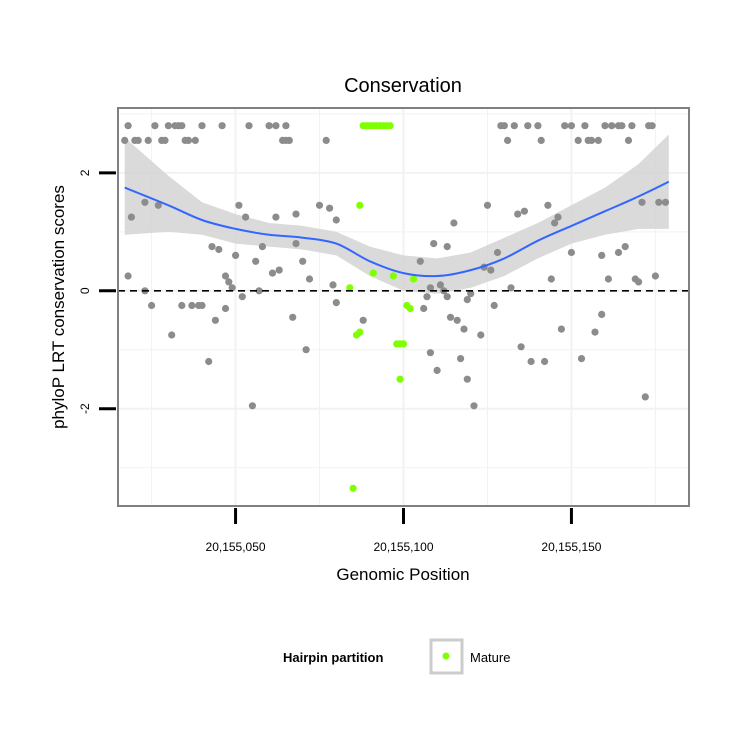 The height and width of the screenshot is (750, 750). Describe the element at coordinates (403, 86) in the screenshot. I see `chart-title: Conservation` at that location.